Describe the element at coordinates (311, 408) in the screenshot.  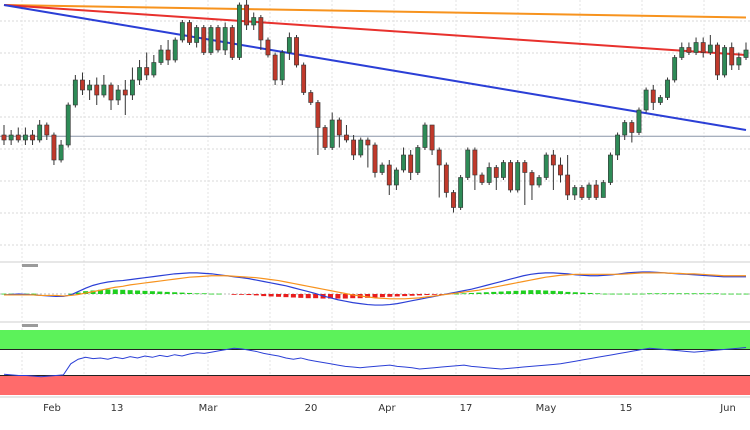
I see `x-tick-label: 20` at that location.